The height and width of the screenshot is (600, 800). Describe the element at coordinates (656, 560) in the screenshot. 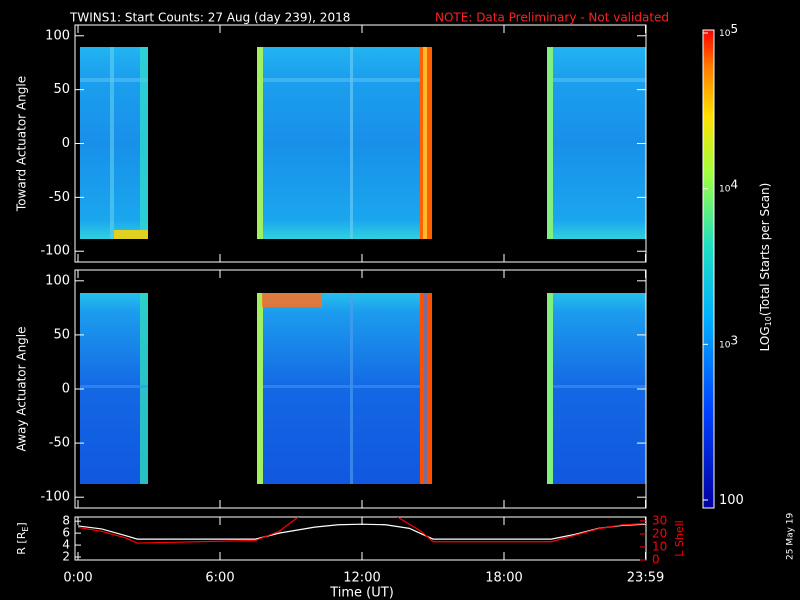

I see `y2-tick-label: 0` at that location.